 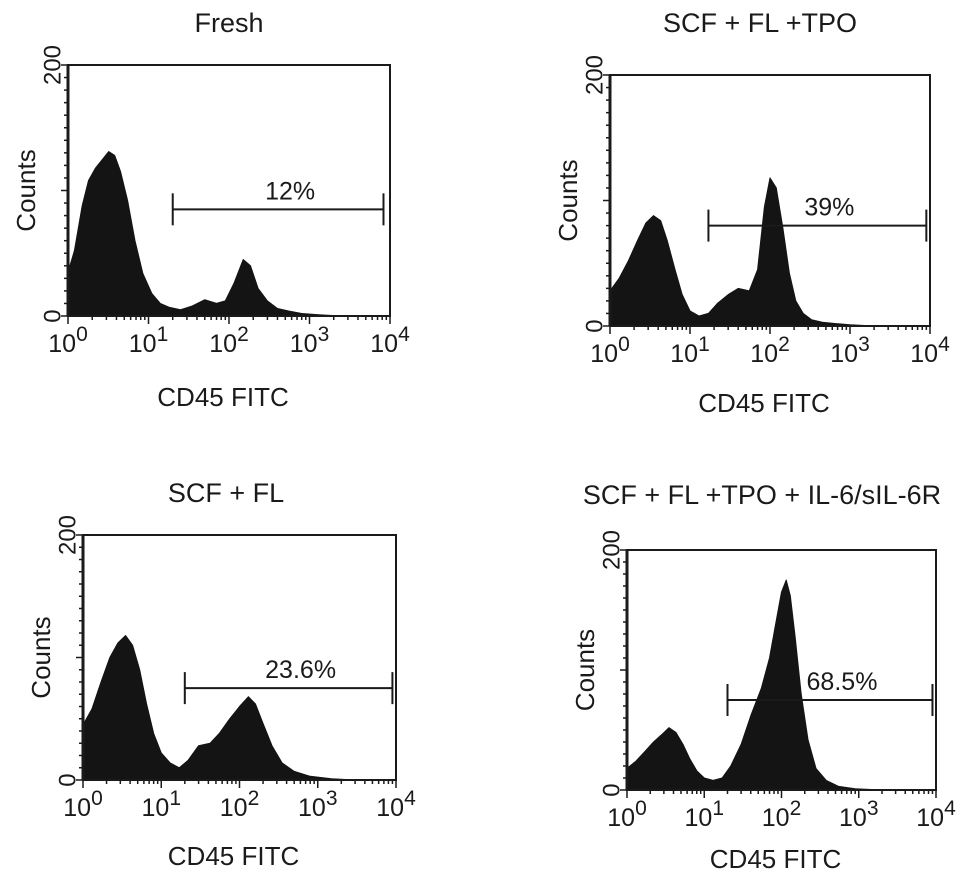 I want to click on gate-percent-label: 68.5%, so click(x=842, y=682).